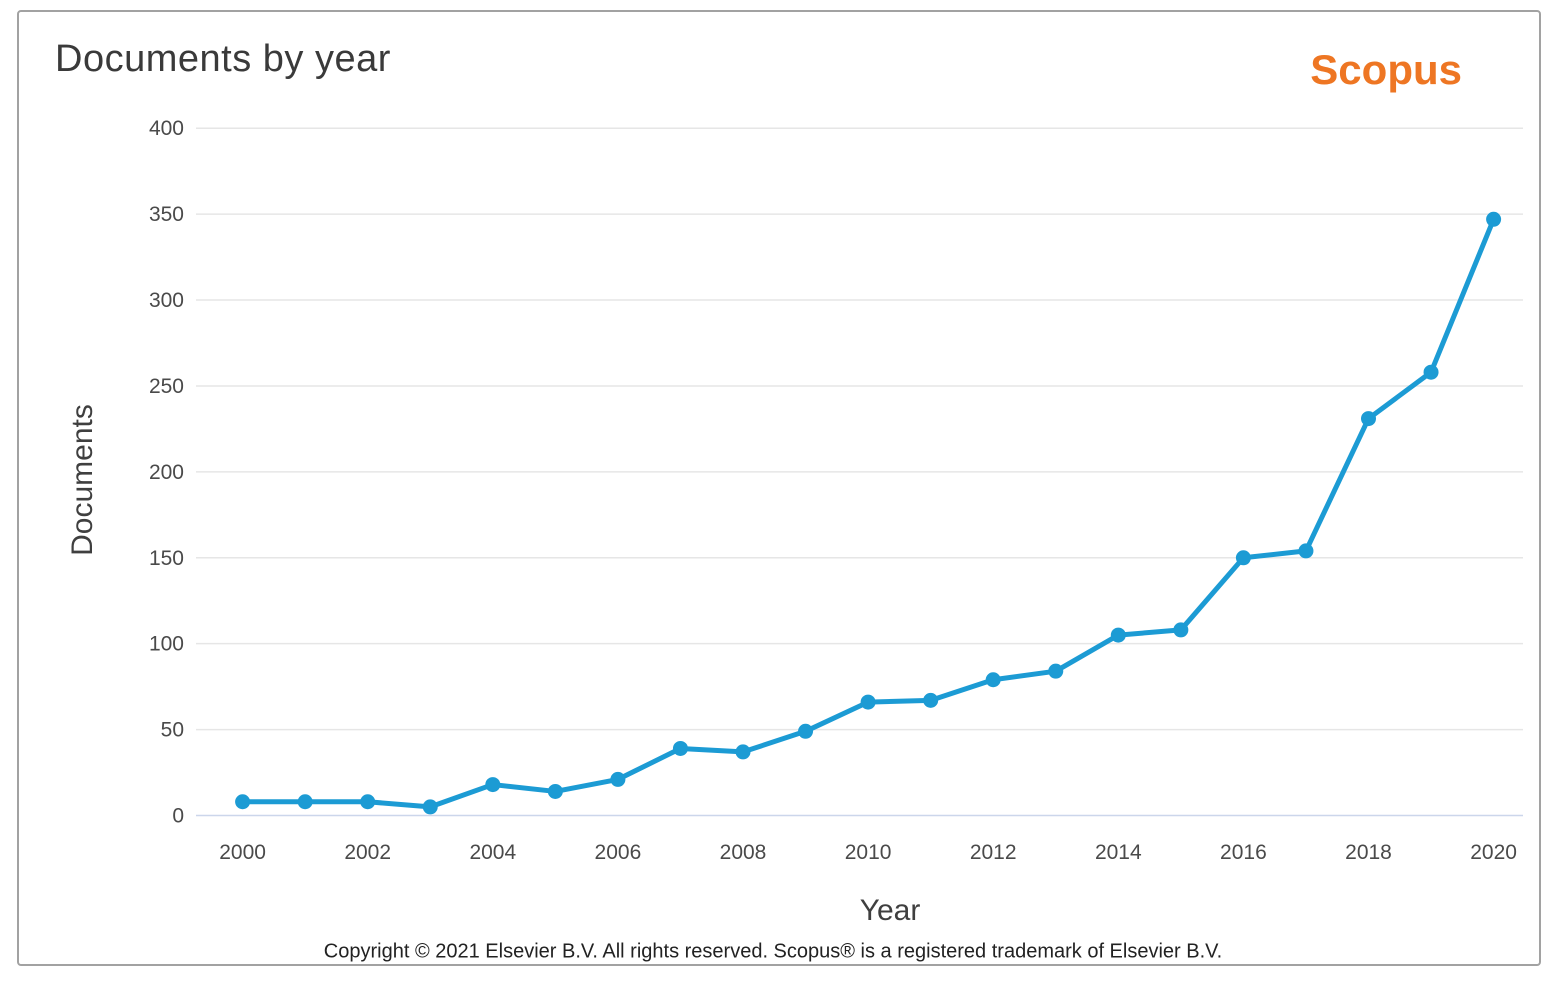 The width and height of the screenshot is (1554, 986). Describe the element at coordinates (1368, 852) in the screenshot. I see `x-tick-label: 2018` at that location.